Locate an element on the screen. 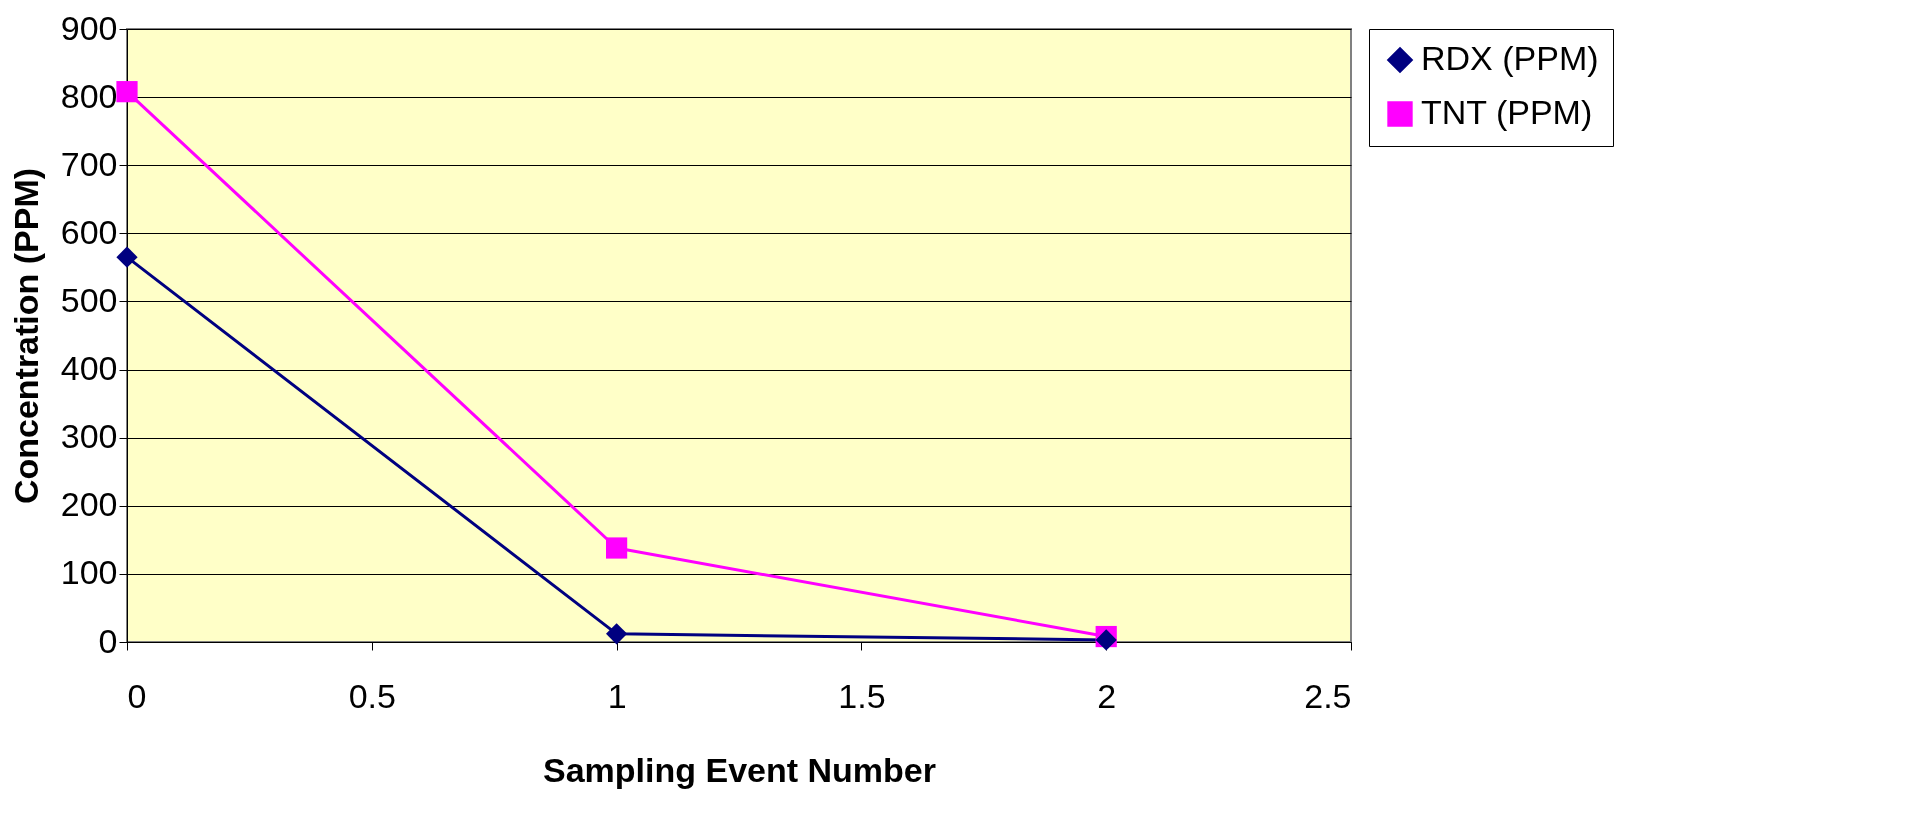 The width and height of the screenshot is (1923, 816). y-tick-label: 400 is located at coordinates (89, 368).